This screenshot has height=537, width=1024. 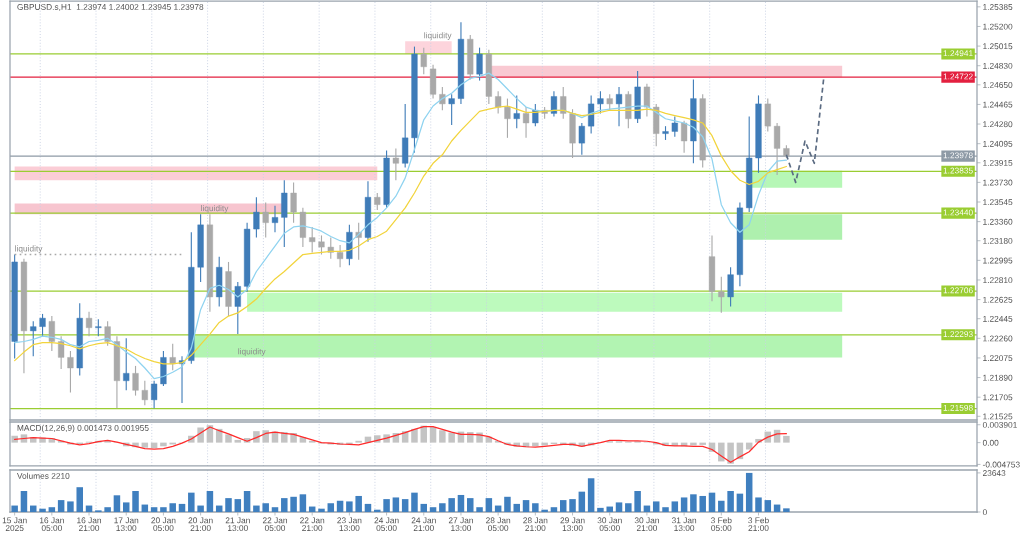 I want to click on x-tick-label: 22 Jan 21:00, so click(x=312, y=524).